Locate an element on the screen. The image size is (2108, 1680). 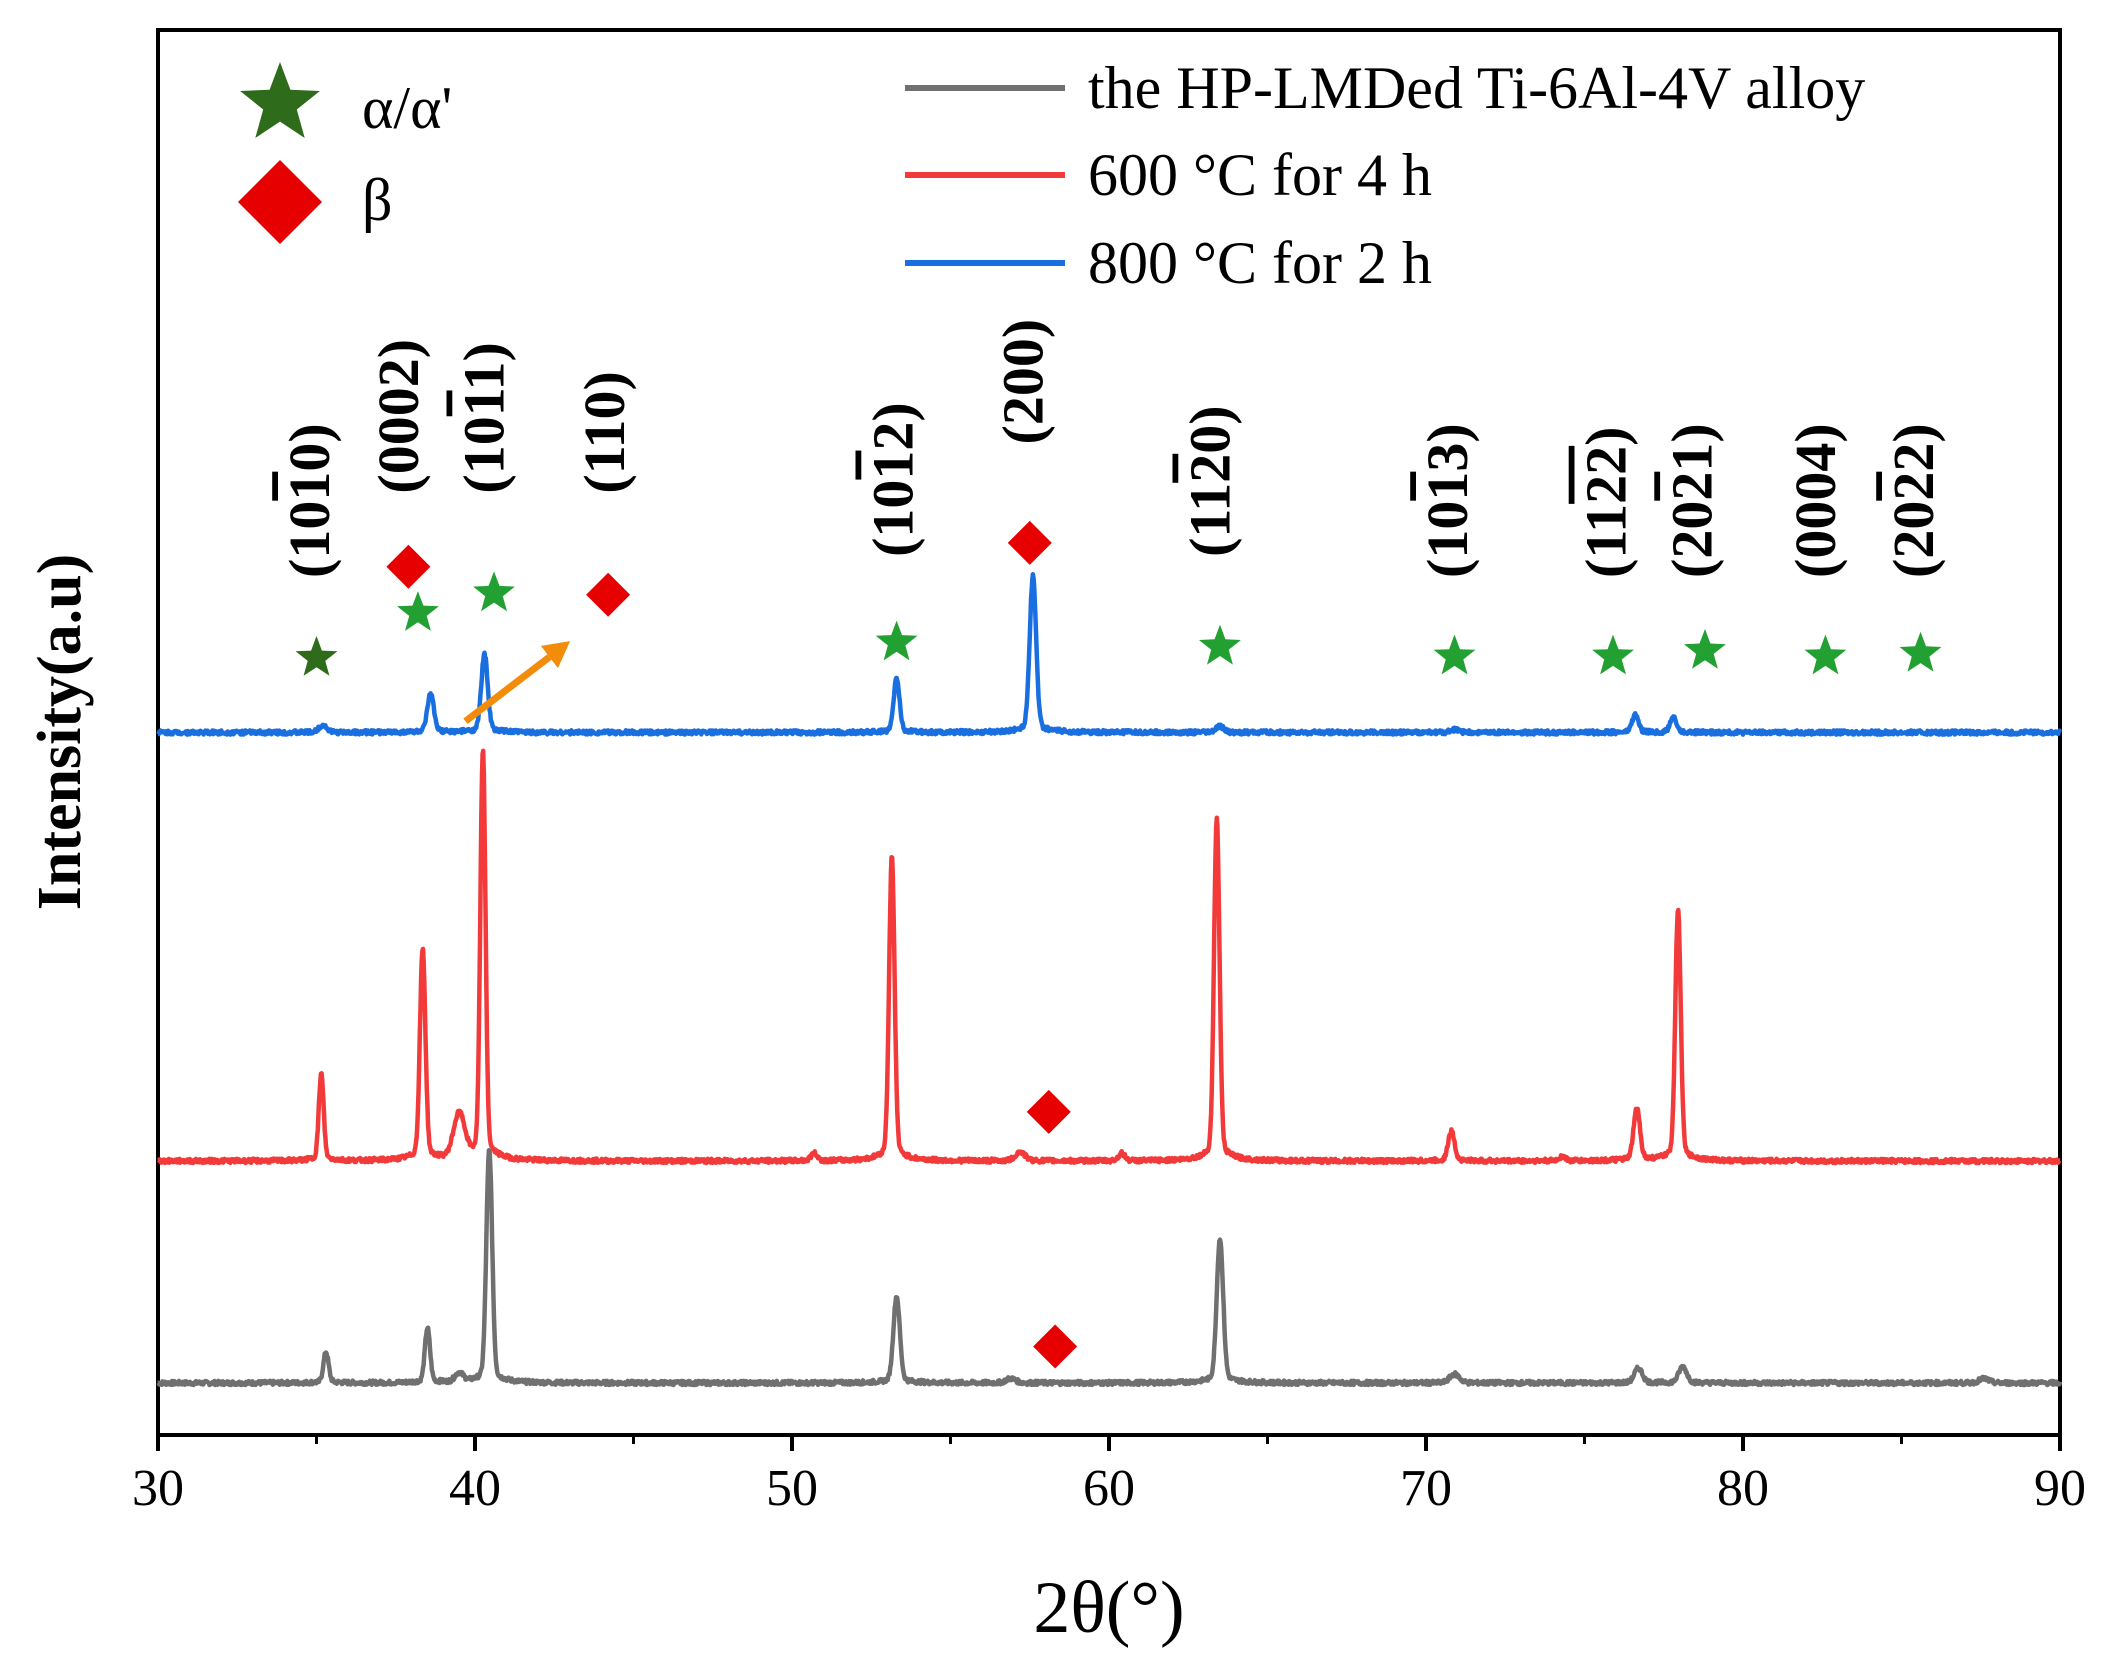
miller-index-text: (200) is located at coordinates (1022, 382).